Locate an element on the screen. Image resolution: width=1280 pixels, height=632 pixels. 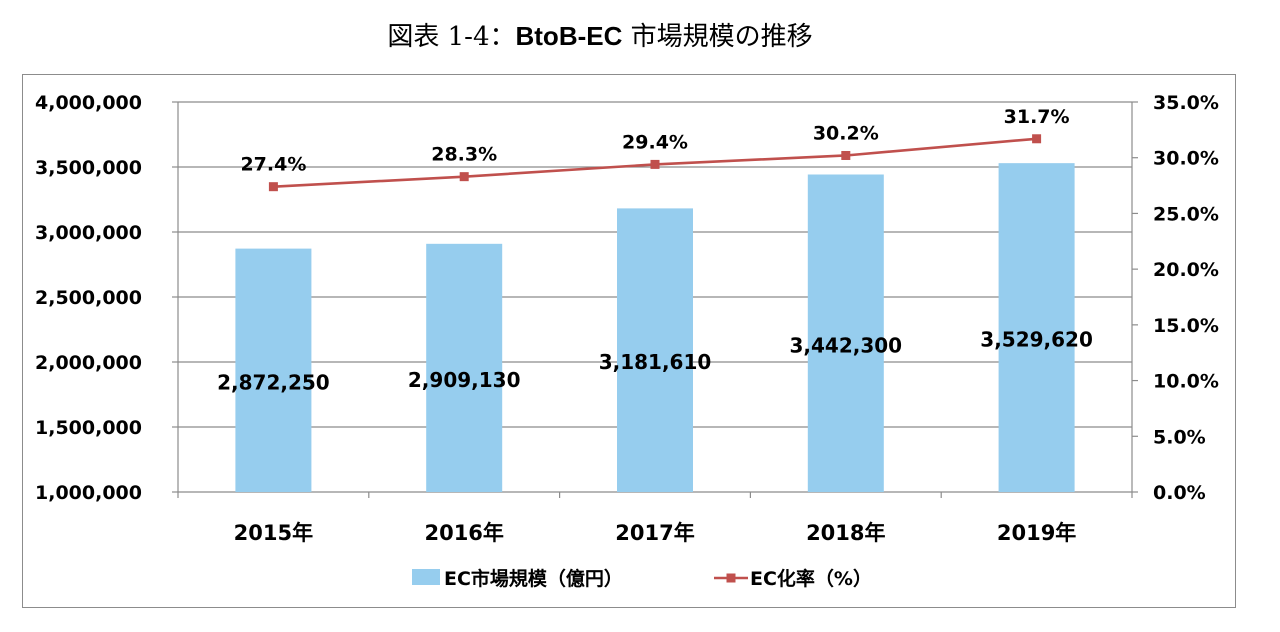
left-tick-label: 4,000,000 is located at coordinates (88, 103).